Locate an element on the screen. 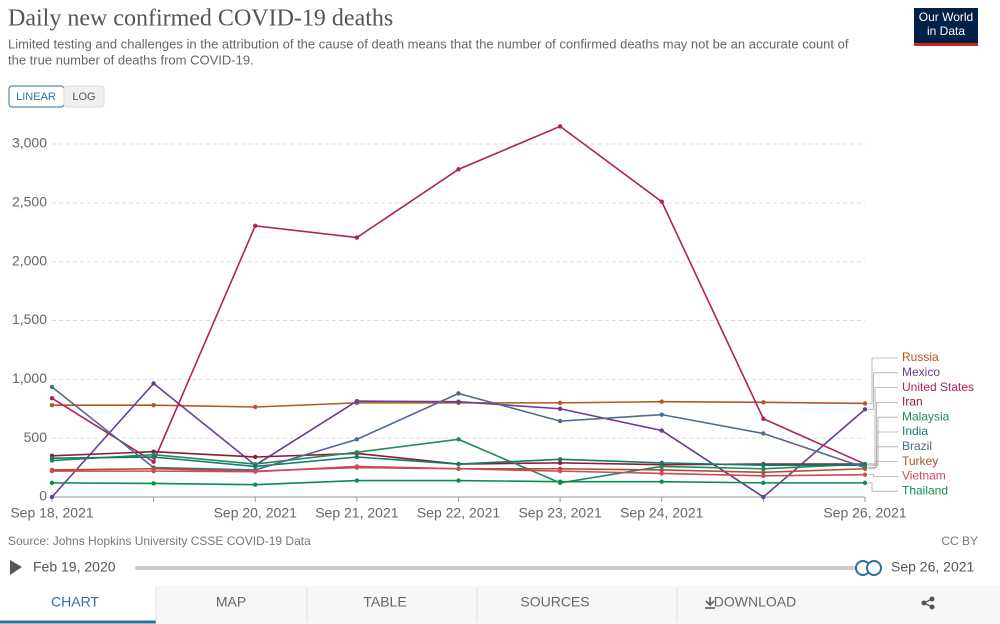  tab-bar is located at coordinates (500, 605).